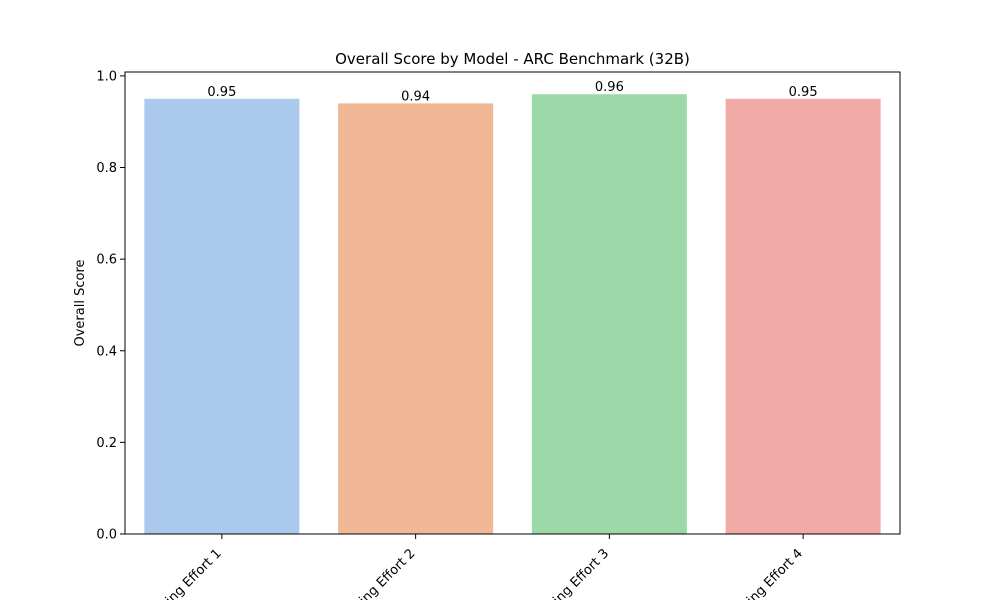  Describe the element at coordinates (80, 302) in the screenshot. I see `y-axis-label: Overall Score` at that location.